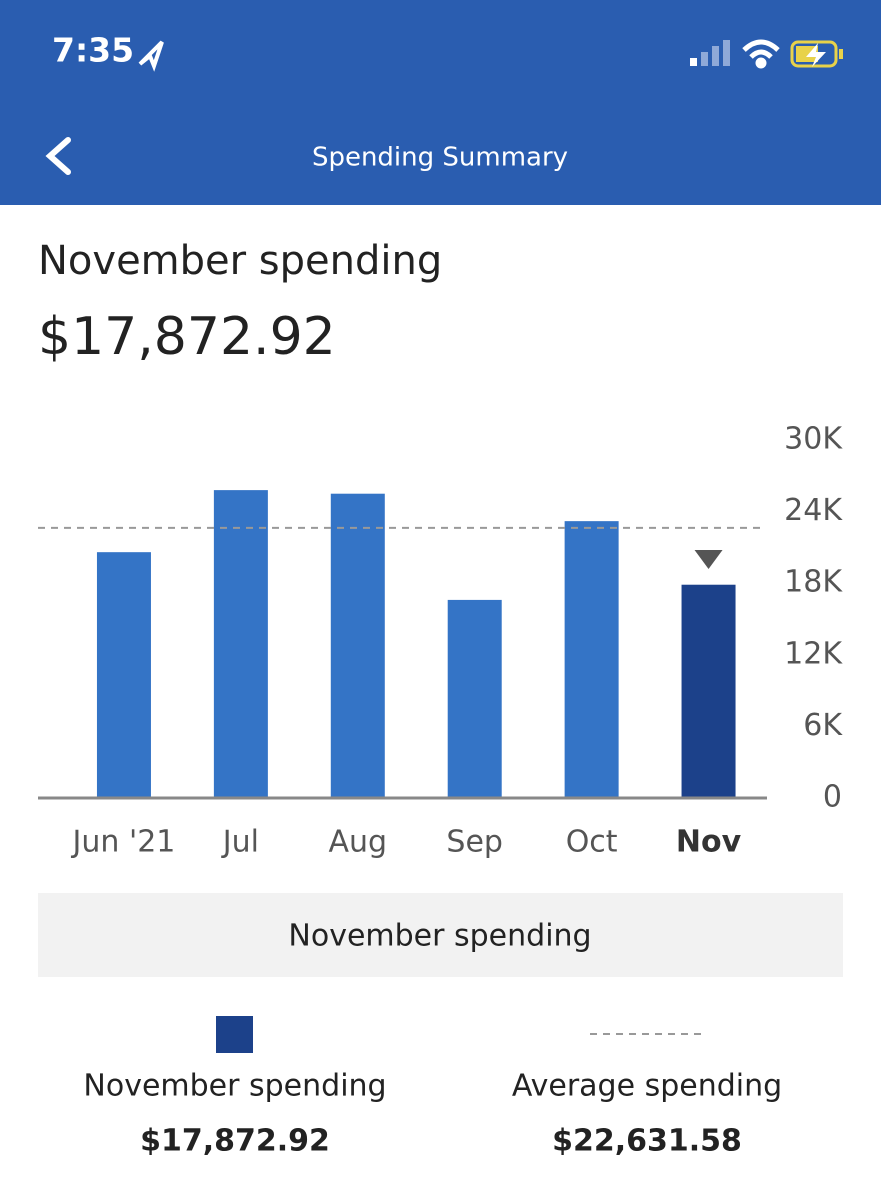  I want to click on x-tick-label: Aug, so click(357, 842).